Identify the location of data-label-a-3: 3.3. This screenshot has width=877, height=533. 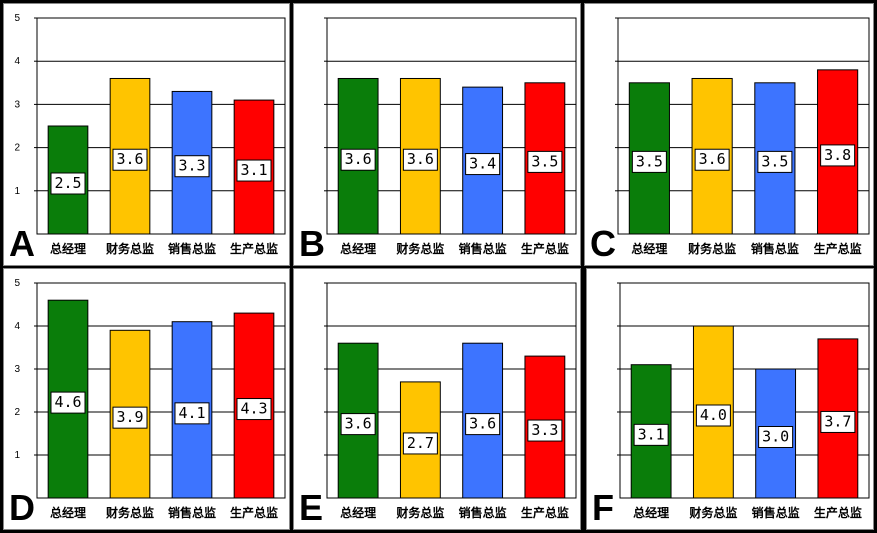
(191, 166).